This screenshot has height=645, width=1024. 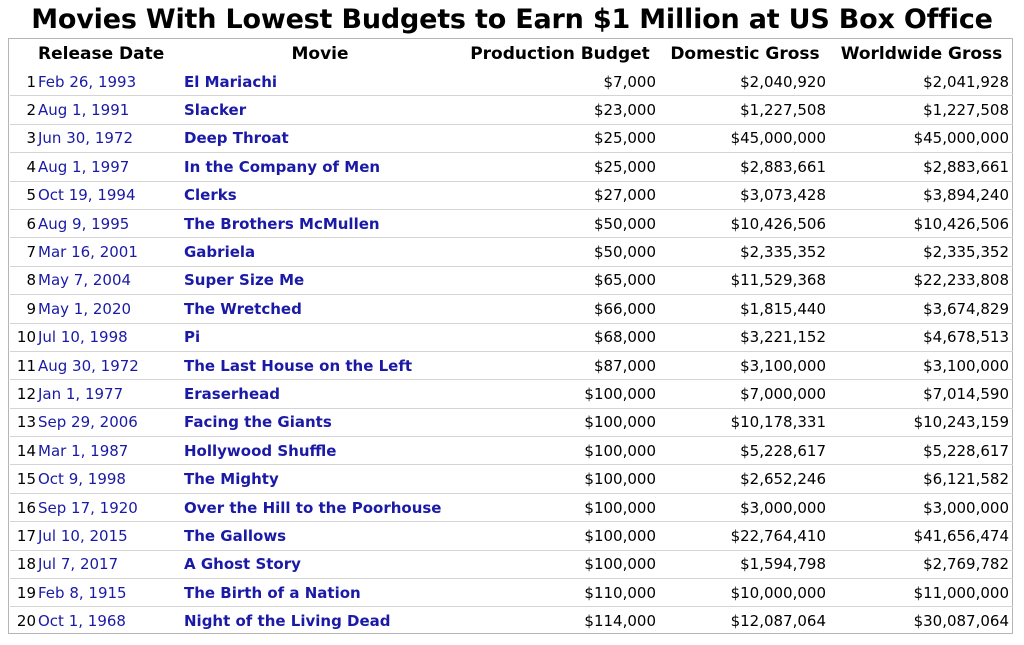 What do you see at coordinates (24, 224) in the screenshot?
I see `row-rank: 6` at bounding box center [24, 224].